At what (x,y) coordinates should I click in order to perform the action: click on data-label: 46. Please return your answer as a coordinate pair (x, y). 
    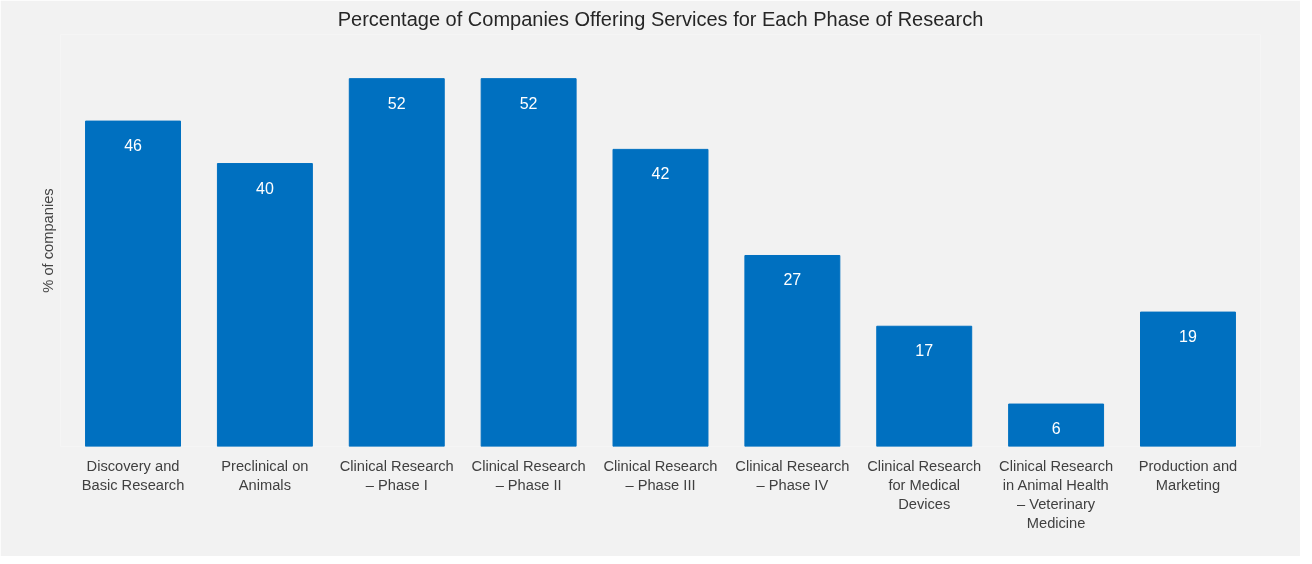
    Looking at the image, I should click on (133, 146).